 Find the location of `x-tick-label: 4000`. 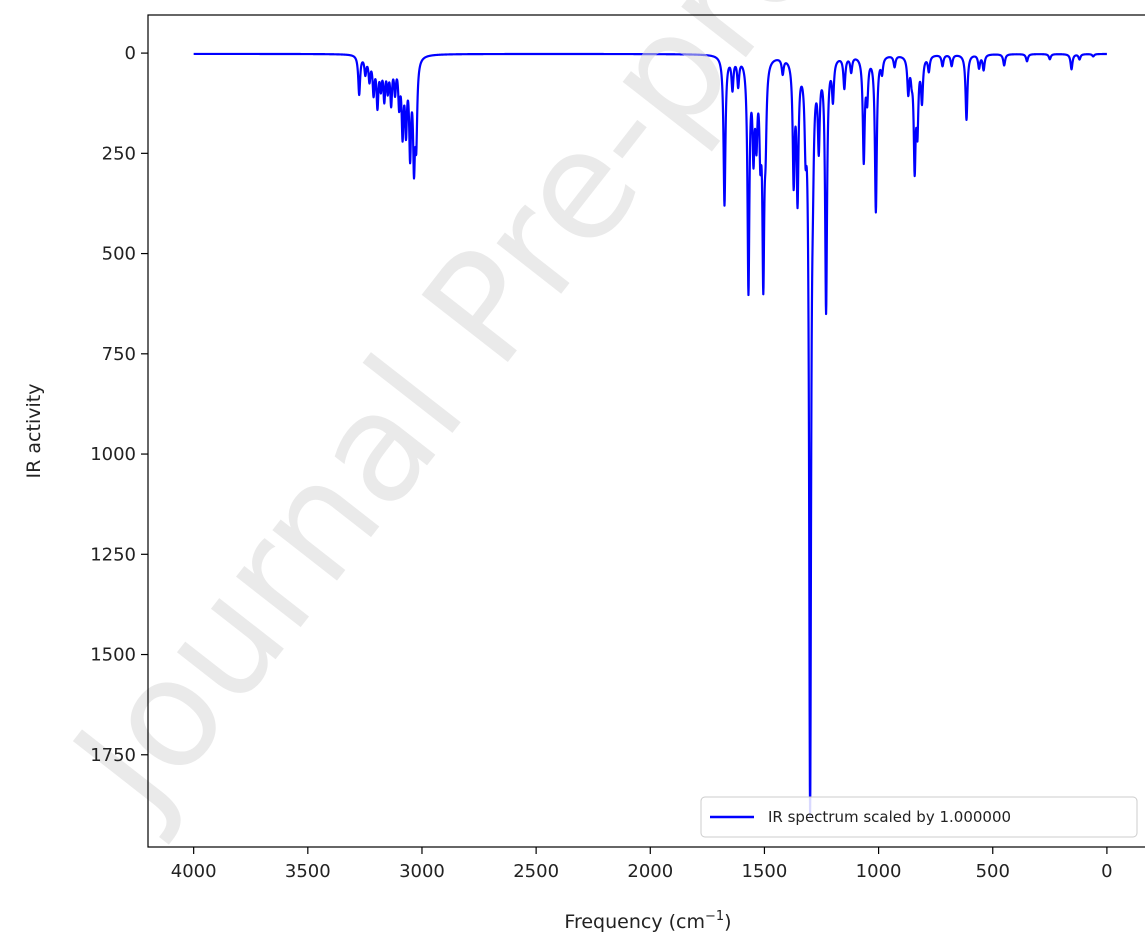

x-tick-label: 4000 is located at coordinates (194, 871).